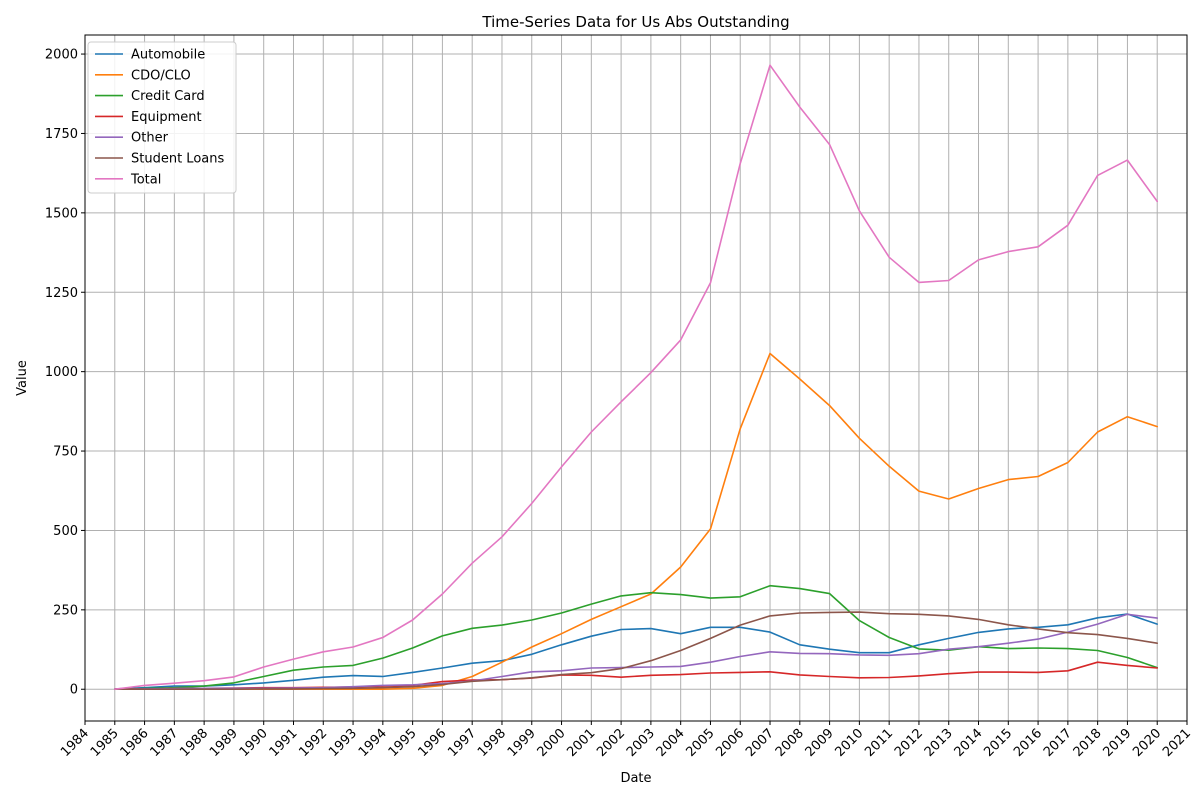 The height and width of the screenshot is (800, 1200). What do you see at coordinates (65, 610) in the screenshot?
I see `y-tick-label: 250` at bounding box center [65, 610].